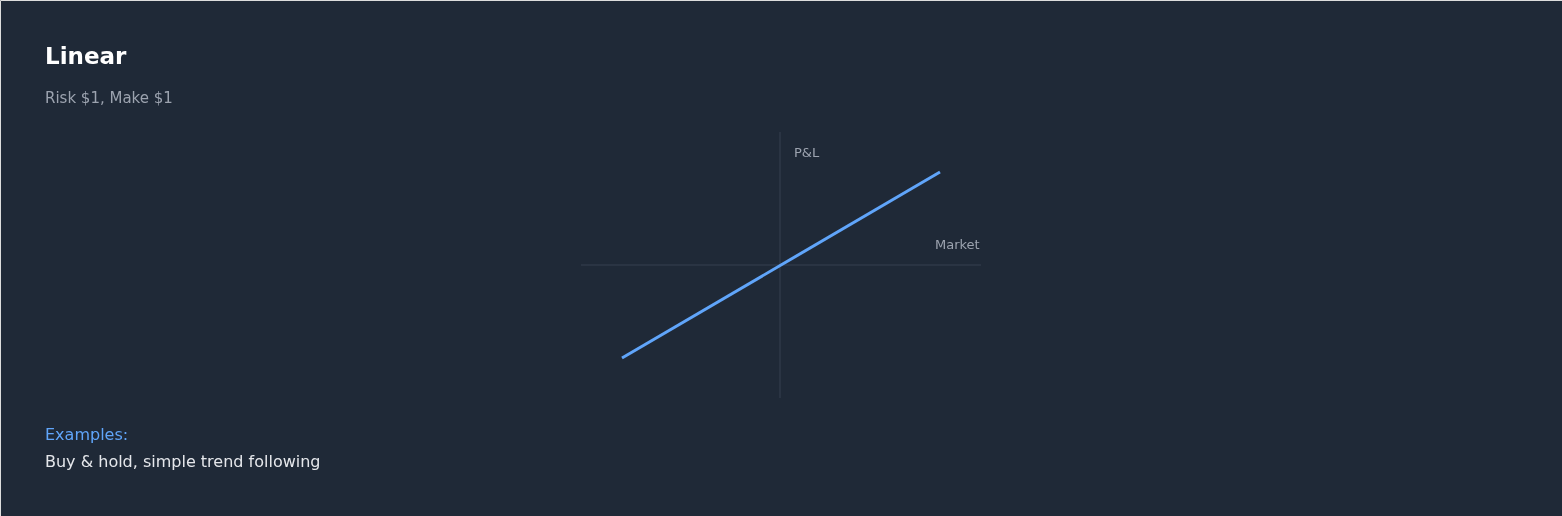  Describe the element at coordinates (183, 461) in the screenshot. I see `text: Buy & hold, simple trend following` at that location.